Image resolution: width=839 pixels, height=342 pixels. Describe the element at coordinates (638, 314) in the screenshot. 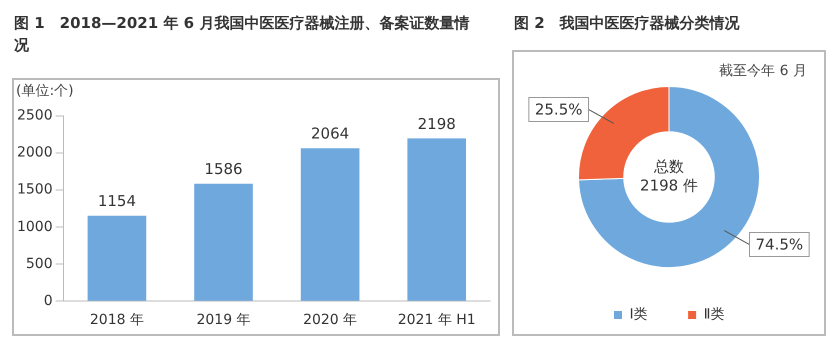

I see `legend-label: Ⅰ类` at that location.